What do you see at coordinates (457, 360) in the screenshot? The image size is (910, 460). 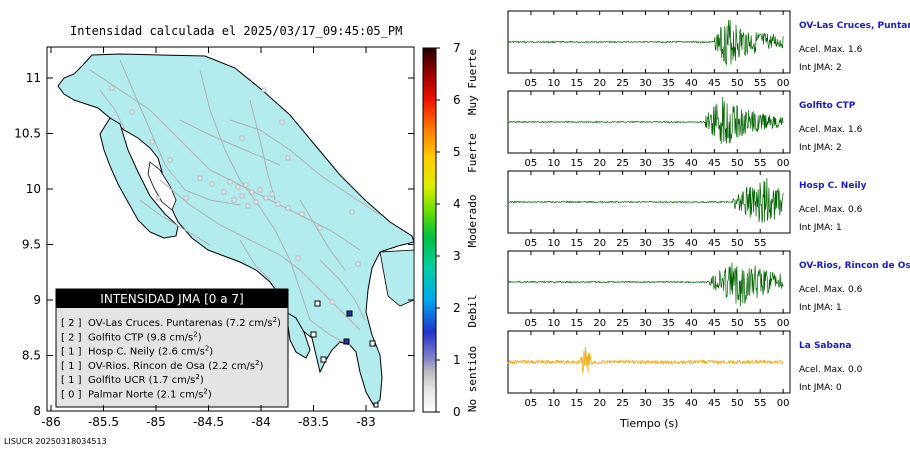 I see `colorbar-tick-label: 1` at bounding box center [457, 360].